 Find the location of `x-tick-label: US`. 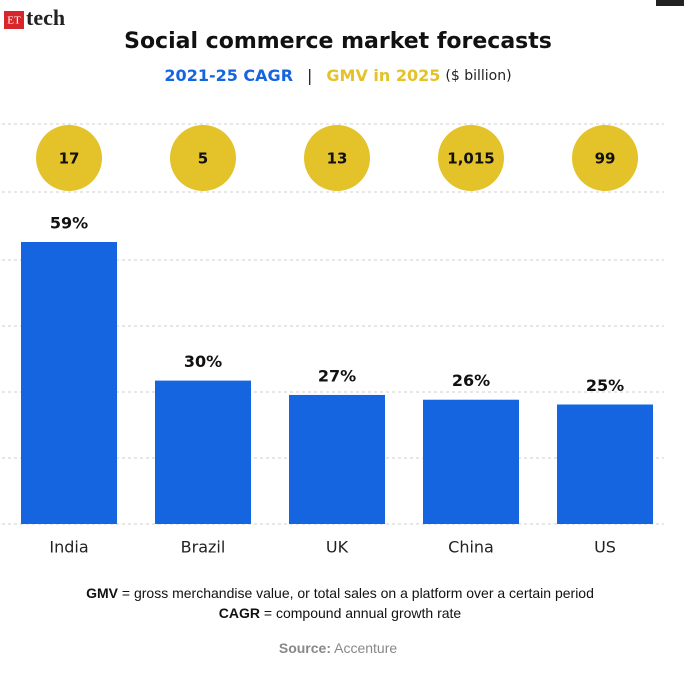

x-tick-label: US is located at coordinates (605, 547).